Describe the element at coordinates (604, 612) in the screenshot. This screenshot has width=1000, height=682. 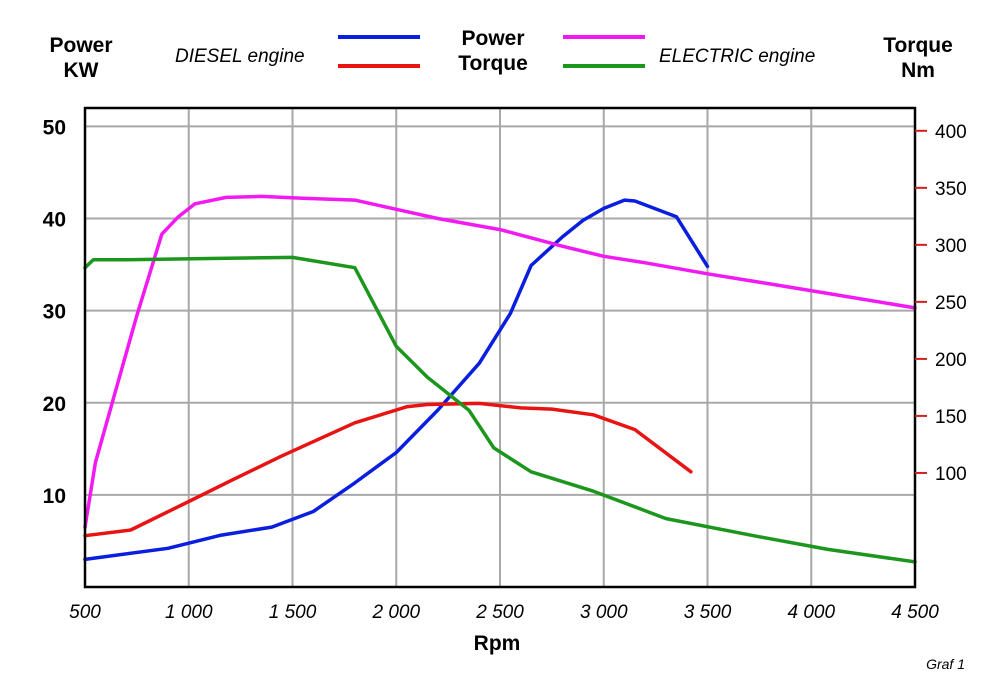
I see `x-tick-label: 3 000` at that location.